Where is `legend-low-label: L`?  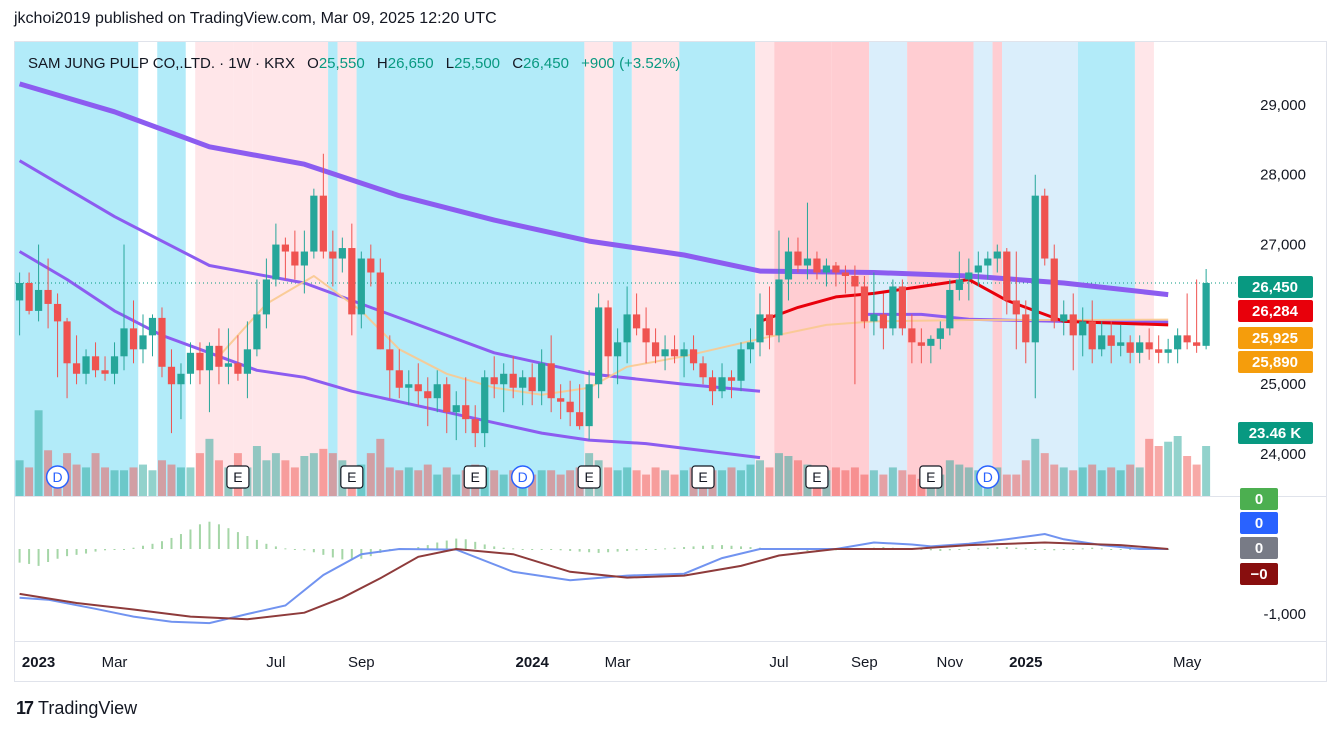
legend-low-label: L is located at coordinates (450, 63).